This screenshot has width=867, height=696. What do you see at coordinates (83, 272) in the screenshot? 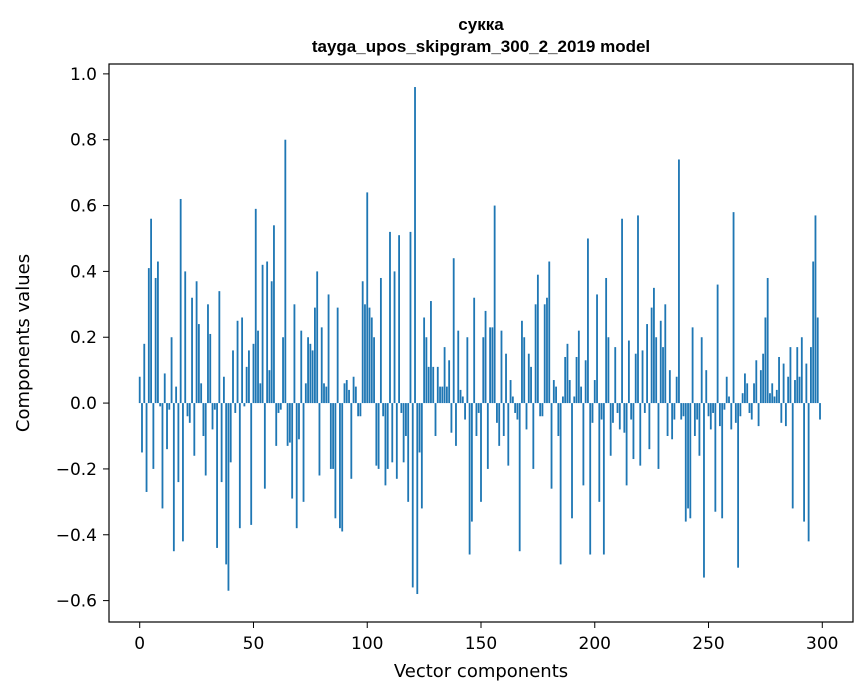
I see `y-tick-label: 0.4` at bounding box center [83, 272].